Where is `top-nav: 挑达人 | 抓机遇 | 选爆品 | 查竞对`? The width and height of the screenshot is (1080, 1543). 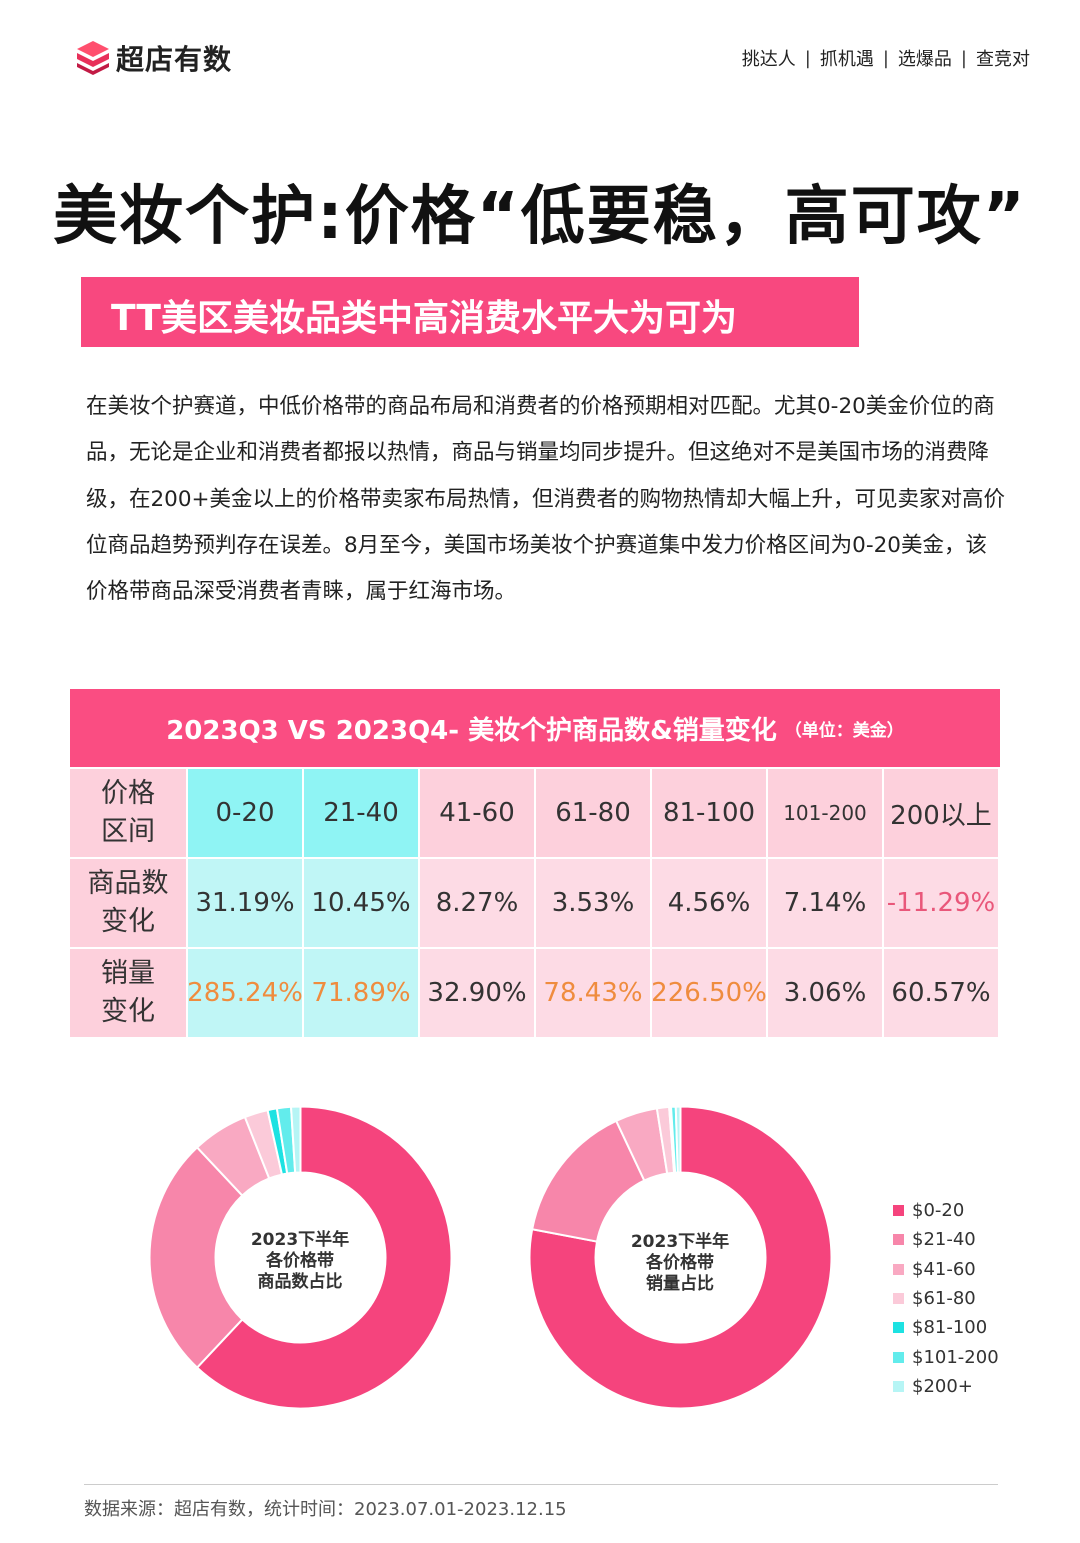 top-nav: 挑达人 | 抓机遇 | 选爆品 | 查竞对 is located at coordinates (886, 58).